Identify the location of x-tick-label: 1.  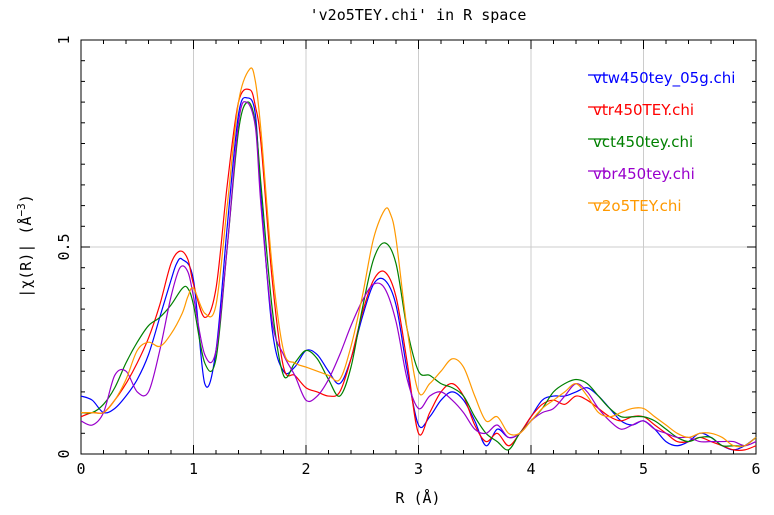
(193, 469).